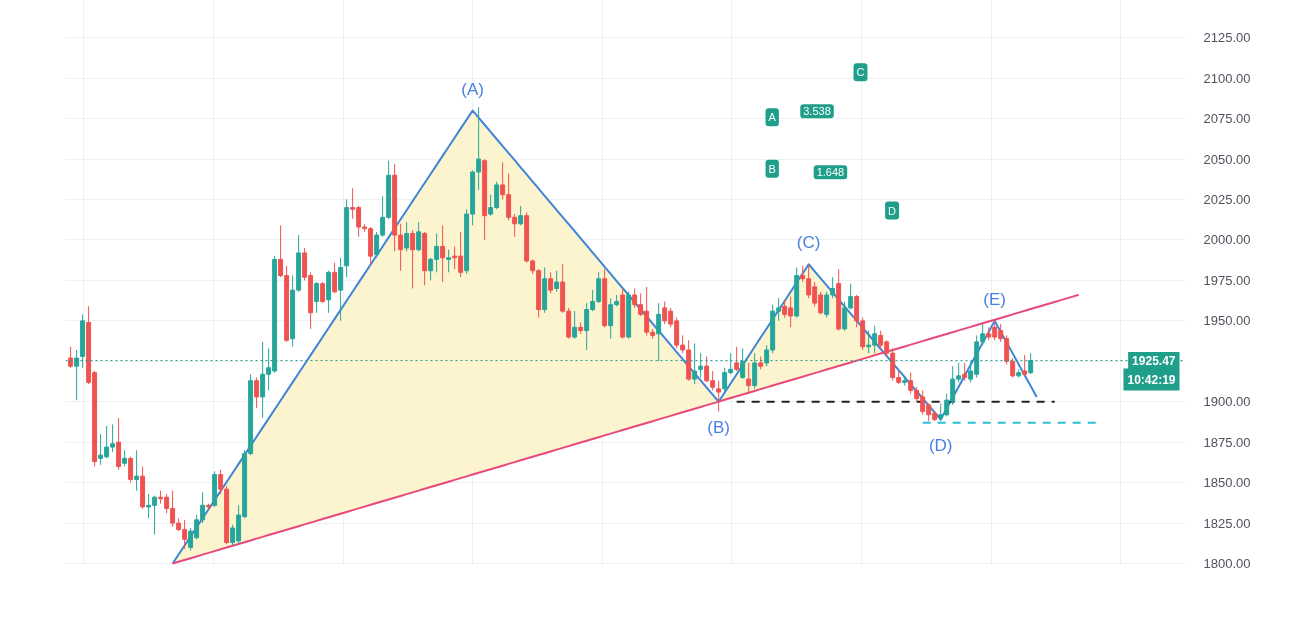  Describe the element at coordinates (1227, 523) in the screenshot. I see `y-tick-label: 1825.00` at that location.